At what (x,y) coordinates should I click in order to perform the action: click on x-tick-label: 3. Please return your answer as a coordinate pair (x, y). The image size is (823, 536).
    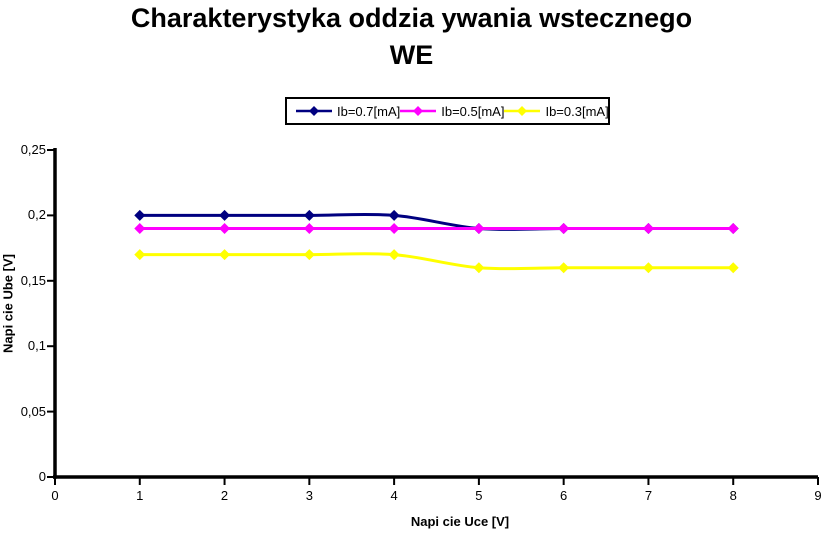
    Looking at the image, I should click on (309, 495).